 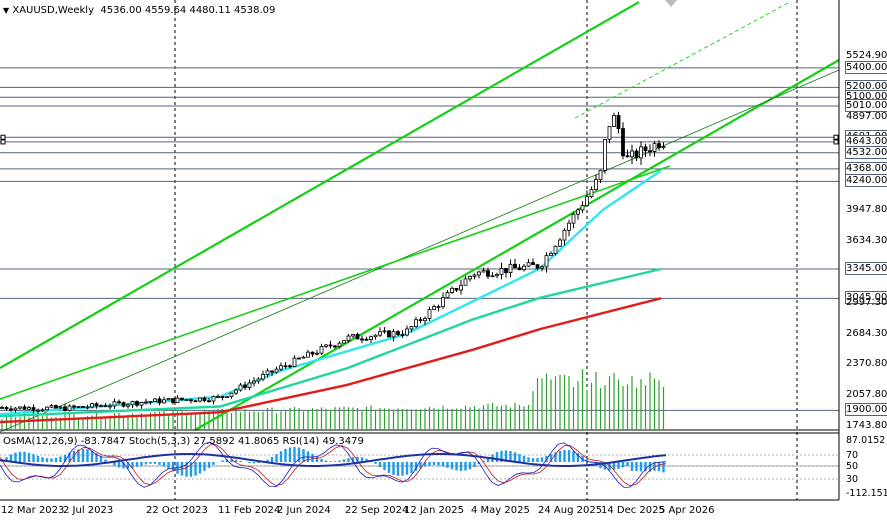 What do you see at coordinates (866, 425) in the screenshot?
I see `price-tick-label: 1743.80` at bounding box center [866, 425].